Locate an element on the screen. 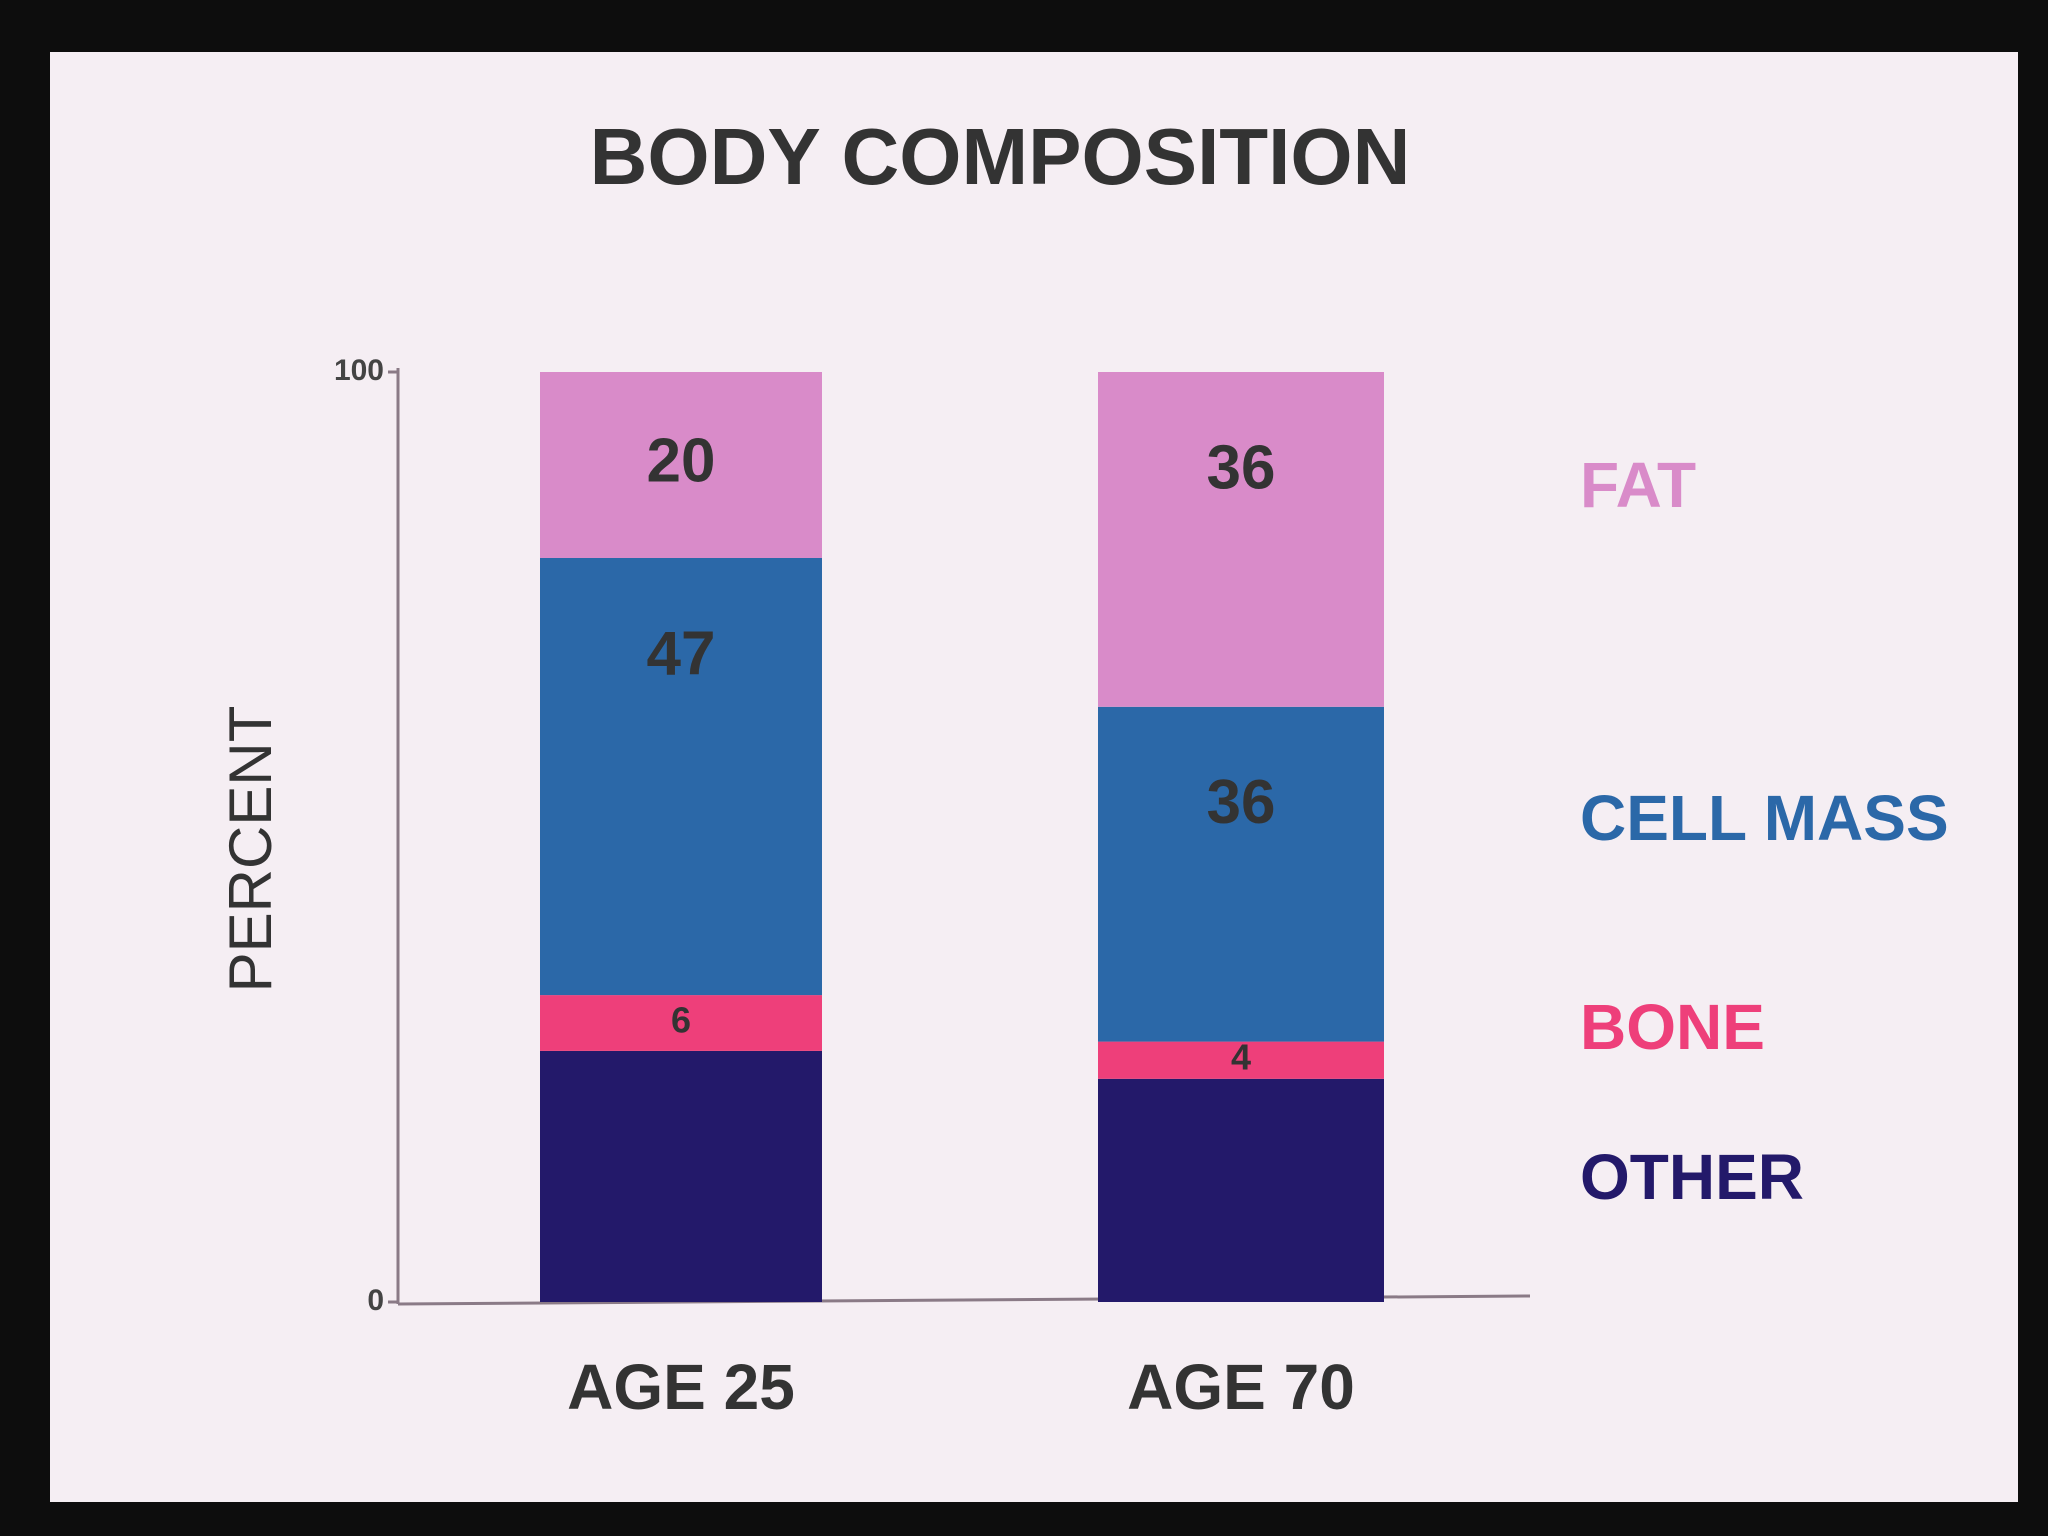 The image size is (2048, 1536). y-axis-label: PERCENT is located at coordinates (250, 849).